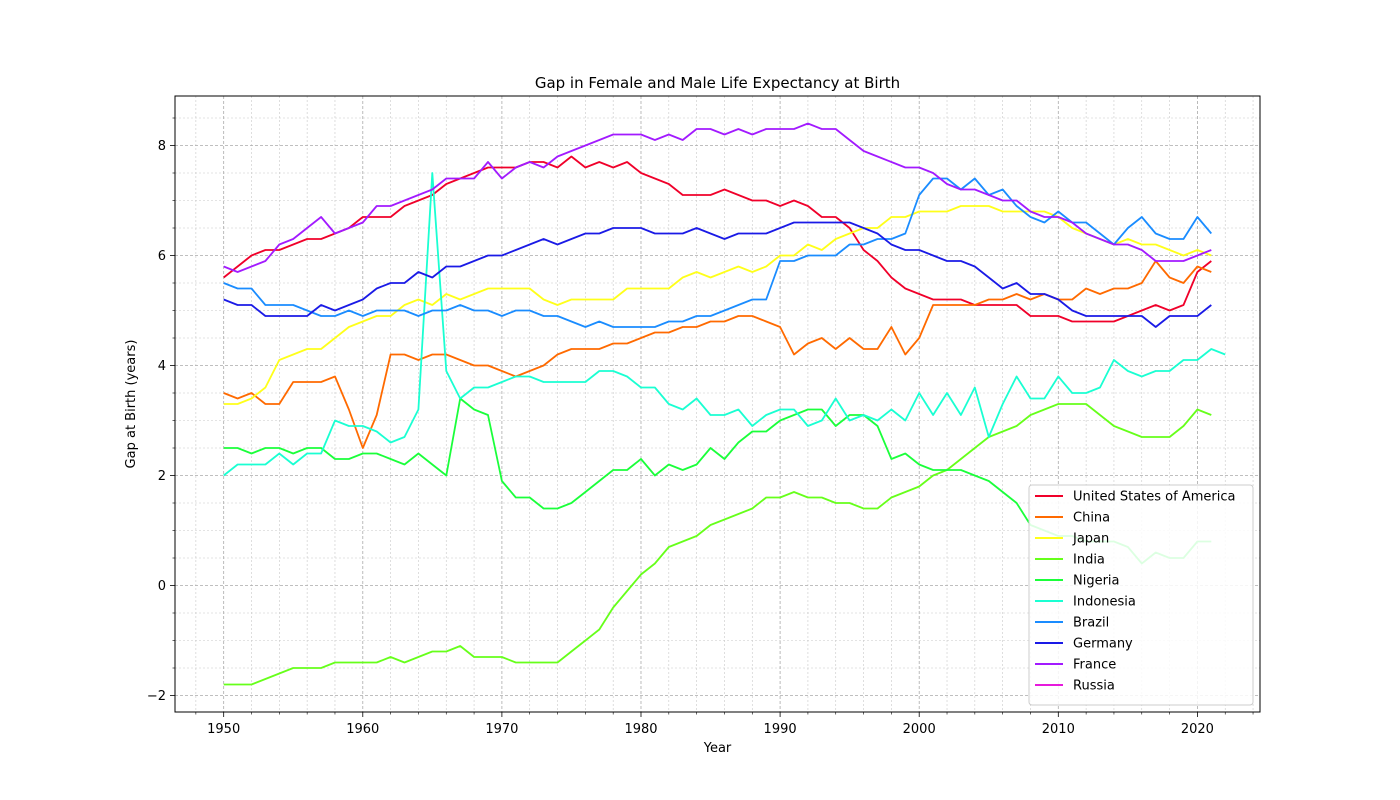  What do you see at coordinates (1094, 686) in the screenshot?
I see `legend-label: Russia` at bounding box center [1094, 686].